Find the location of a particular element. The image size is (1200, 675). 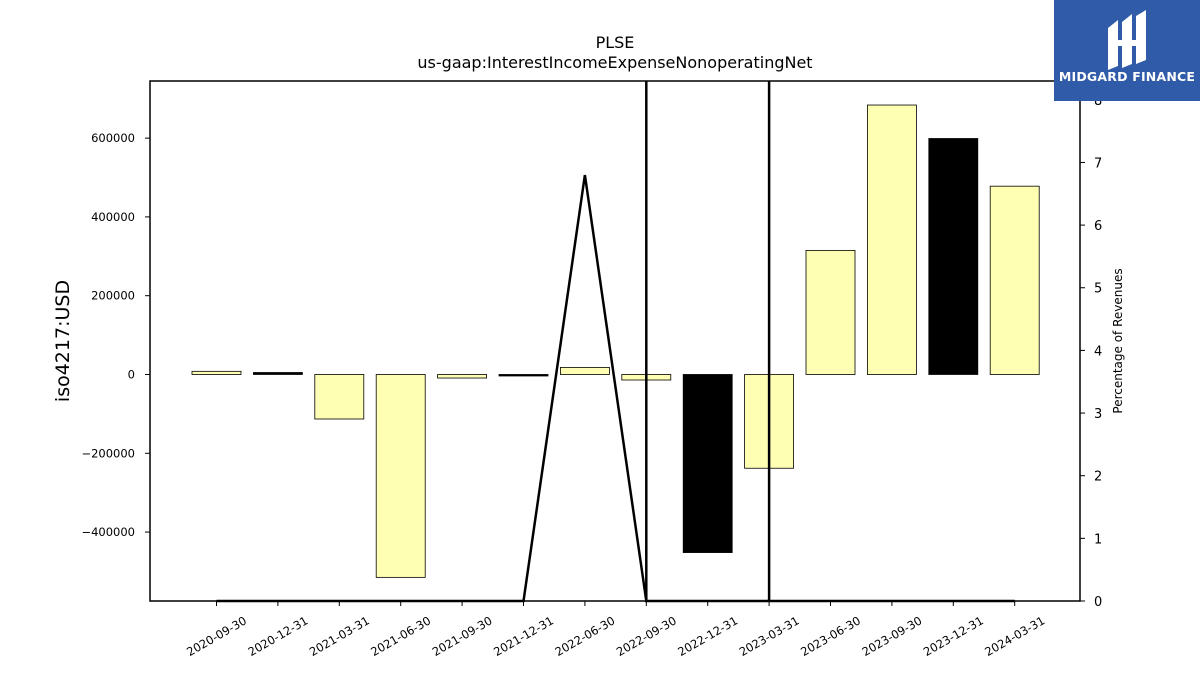

y2-tick-label: 7 is located at coordinates (1098, 163).